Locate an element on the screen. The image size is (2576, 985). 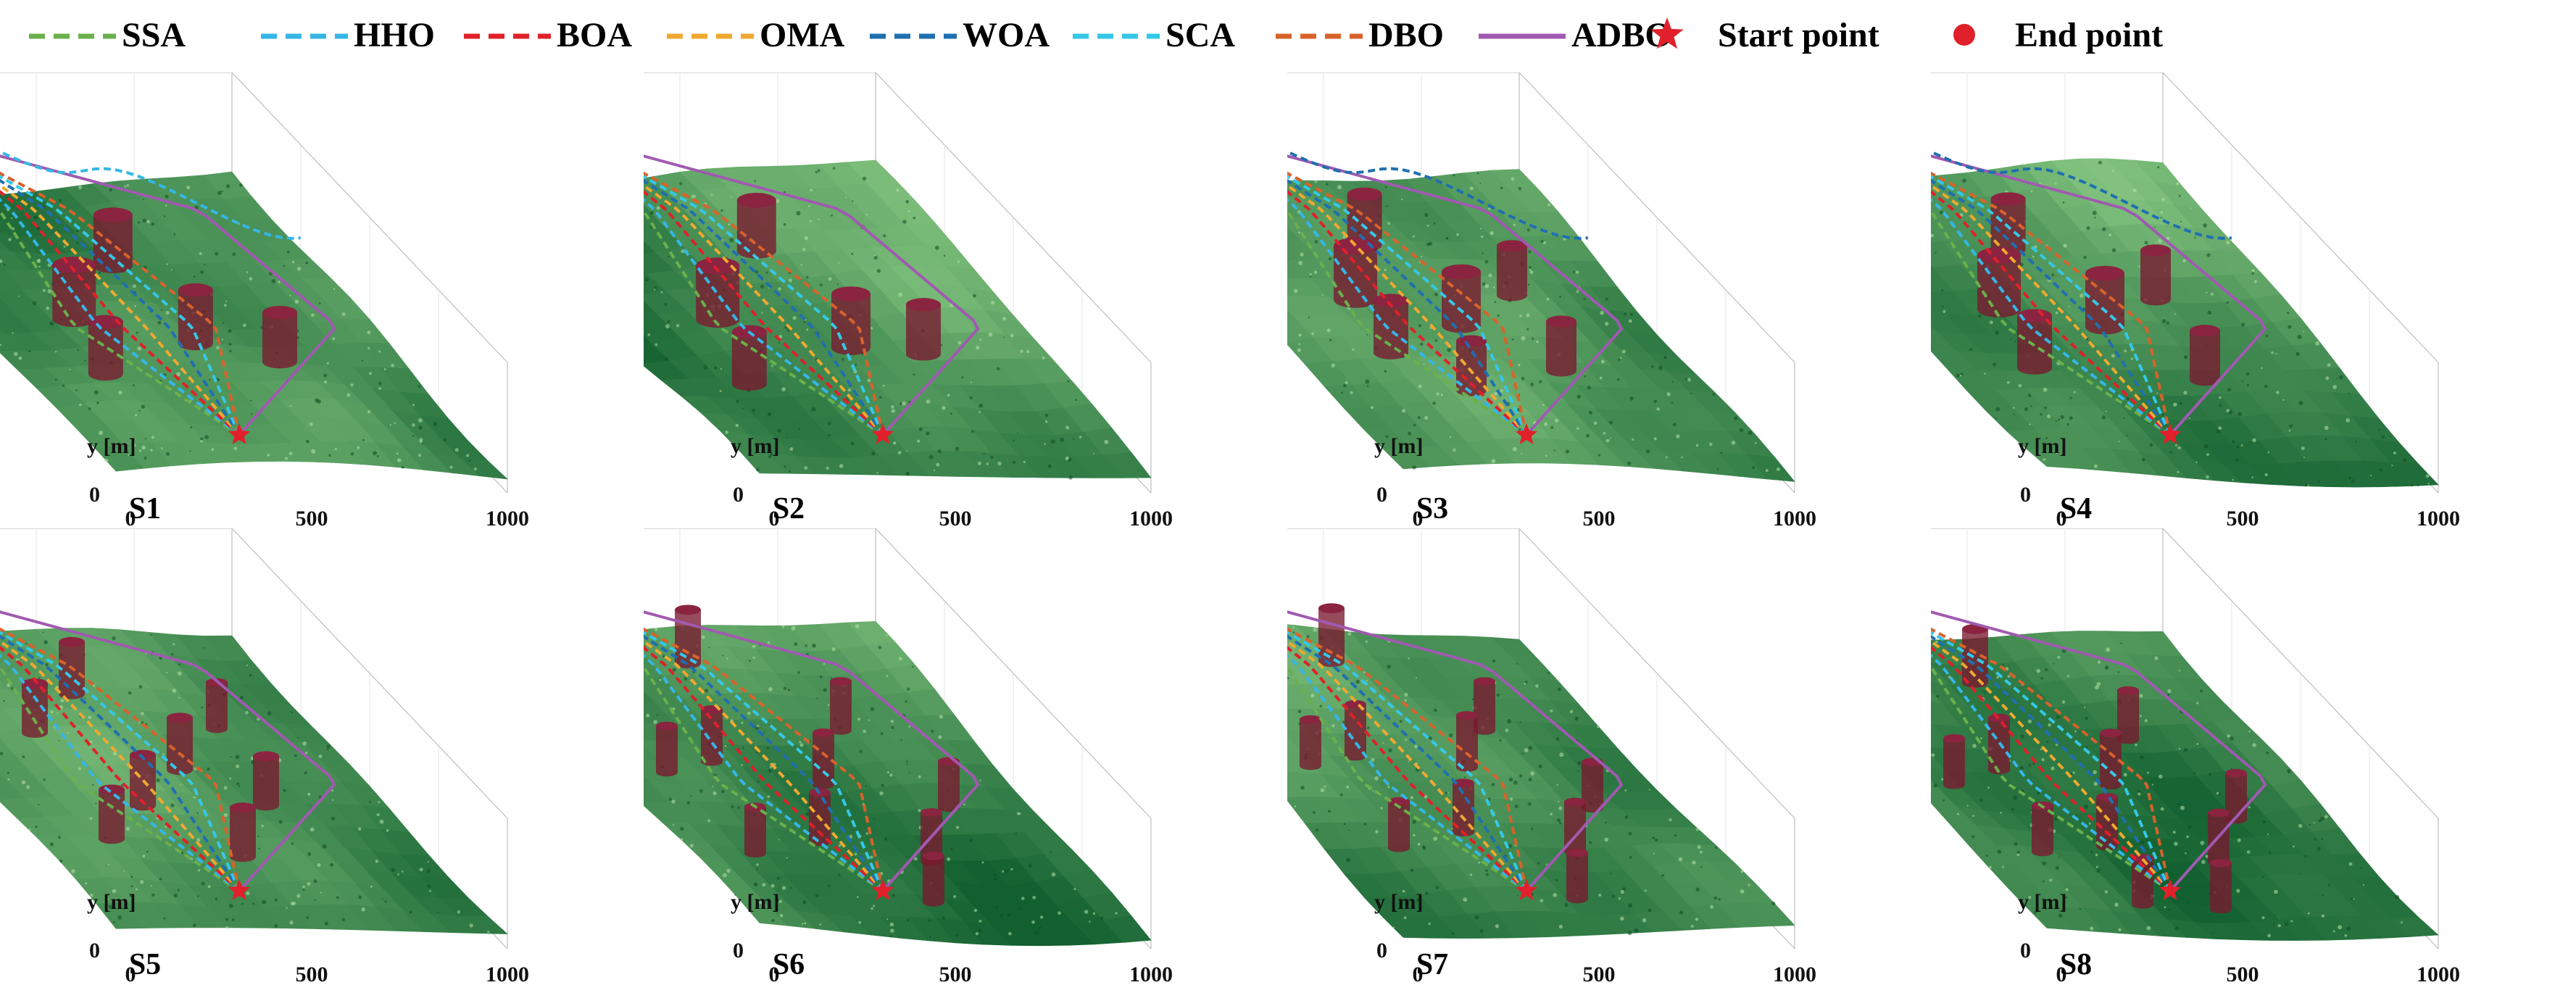
subplot-svg: 05001000050010000500x [m]y [m]z [m]S8 is located at coordinates (2195, 756).